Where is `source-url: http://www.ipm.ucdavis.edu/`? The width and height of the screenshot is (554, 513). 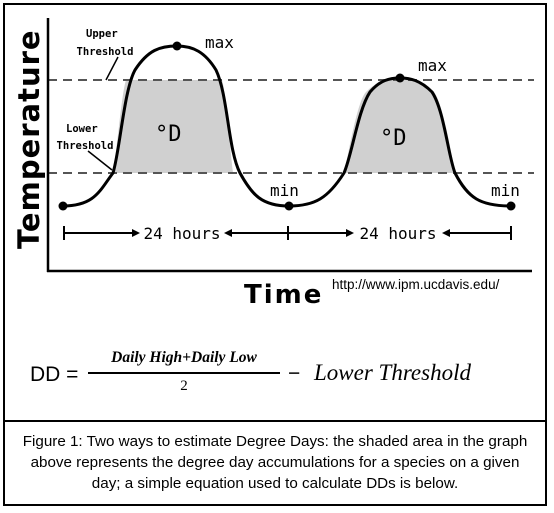
source-url: http://www.ipm.ucdavis.edu/ is located at coordinates (416, 284).